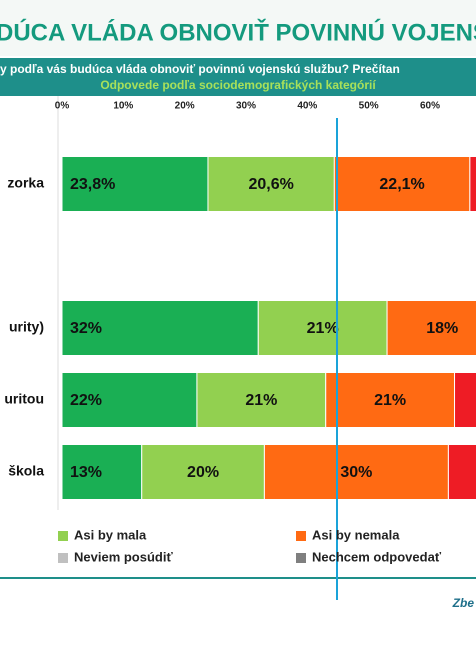 Image resolution: width=476 pixels, height=650 pixels. What do you see at coordinates (86, 328) in the screenshot?
I see `value-label: 32%` at bounding box center [86, 328].